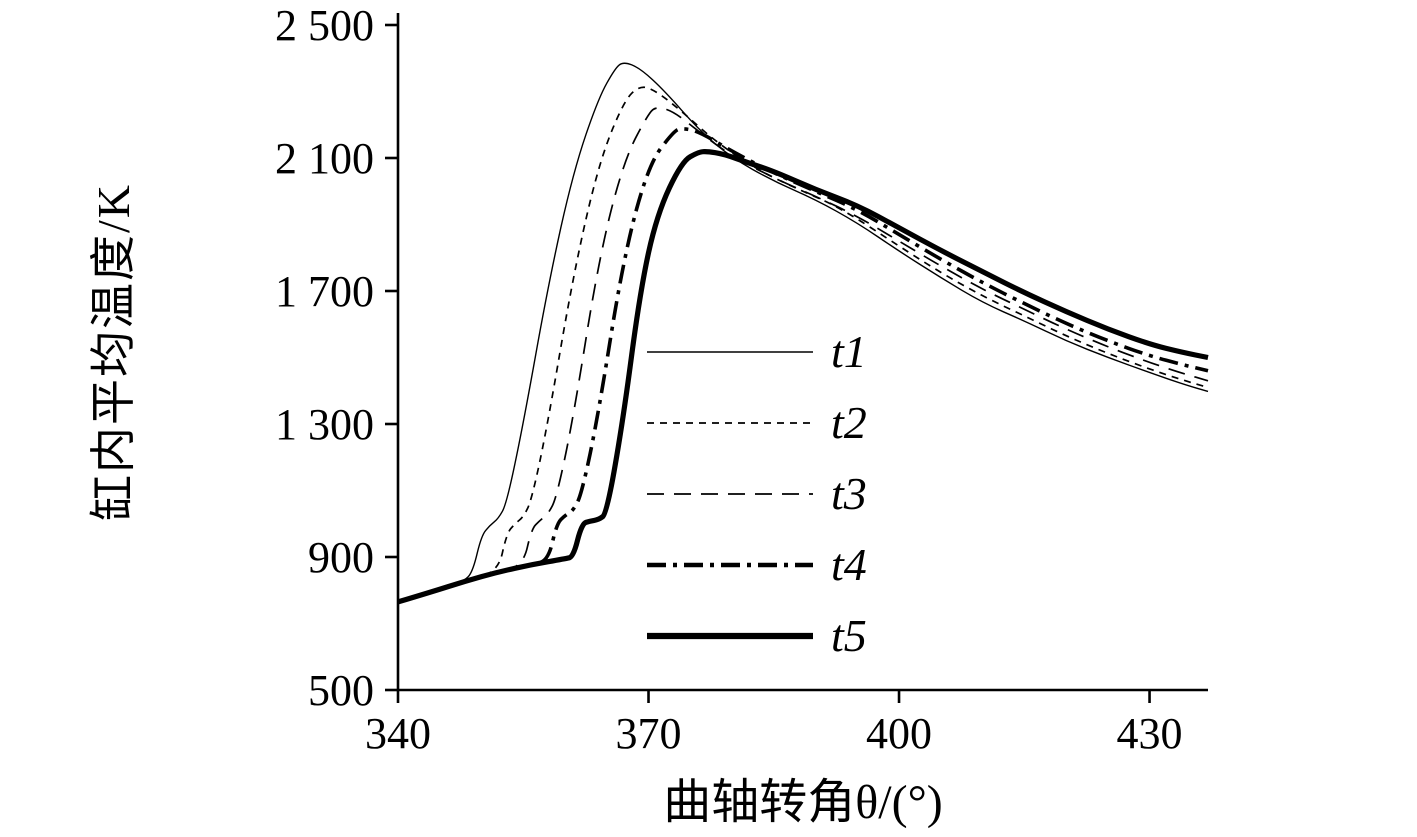 The image size is (1417, 837). What do you see at coordinates (730, 635) in the screenshot?
I see `legend-line-sample-t5` at bounding box center [730, 635].